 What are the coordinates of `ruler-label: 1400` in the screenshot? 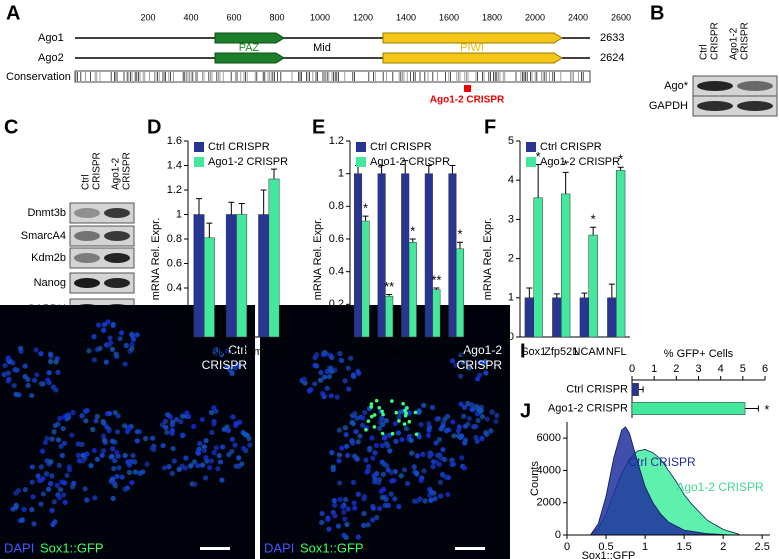 It's located at (406, 17).